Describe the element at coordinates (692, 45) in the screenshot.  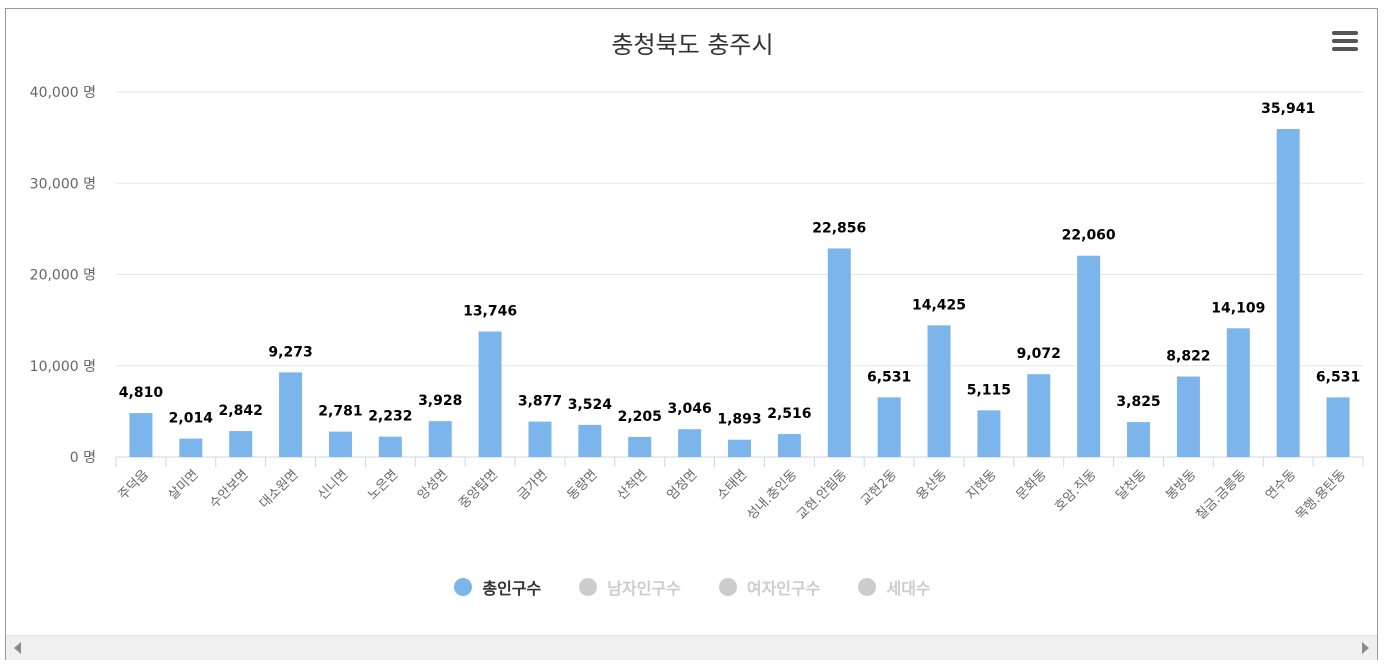
I see `chart-title: 충청북도 충주시` at that location.